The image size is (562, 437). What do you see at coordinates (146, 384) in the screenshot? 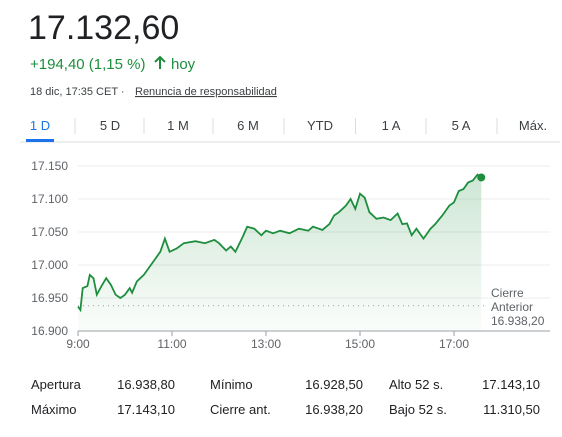
I see `stat-value: 16.938,80` at bounding box center [146, 384].